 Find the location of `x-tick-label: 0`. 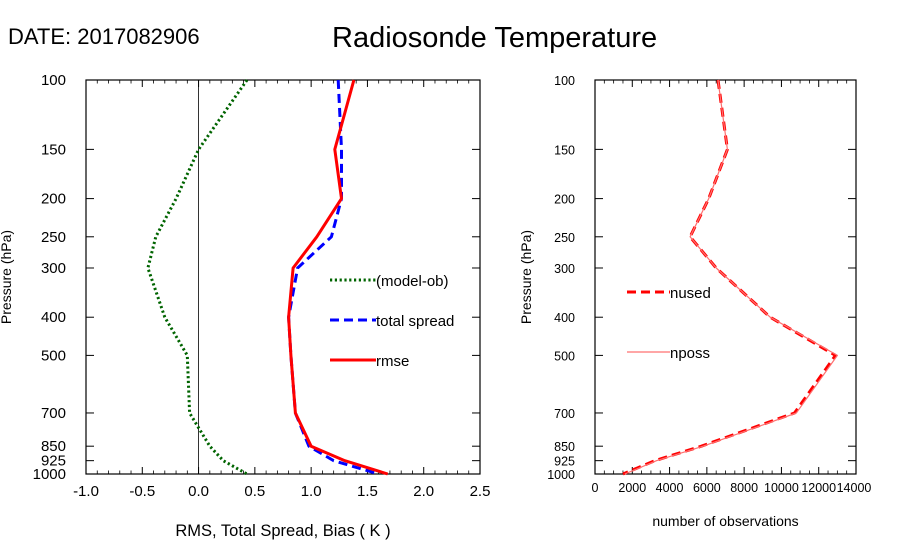

x-tick-label: 0 is located at coordinates (595, 488).